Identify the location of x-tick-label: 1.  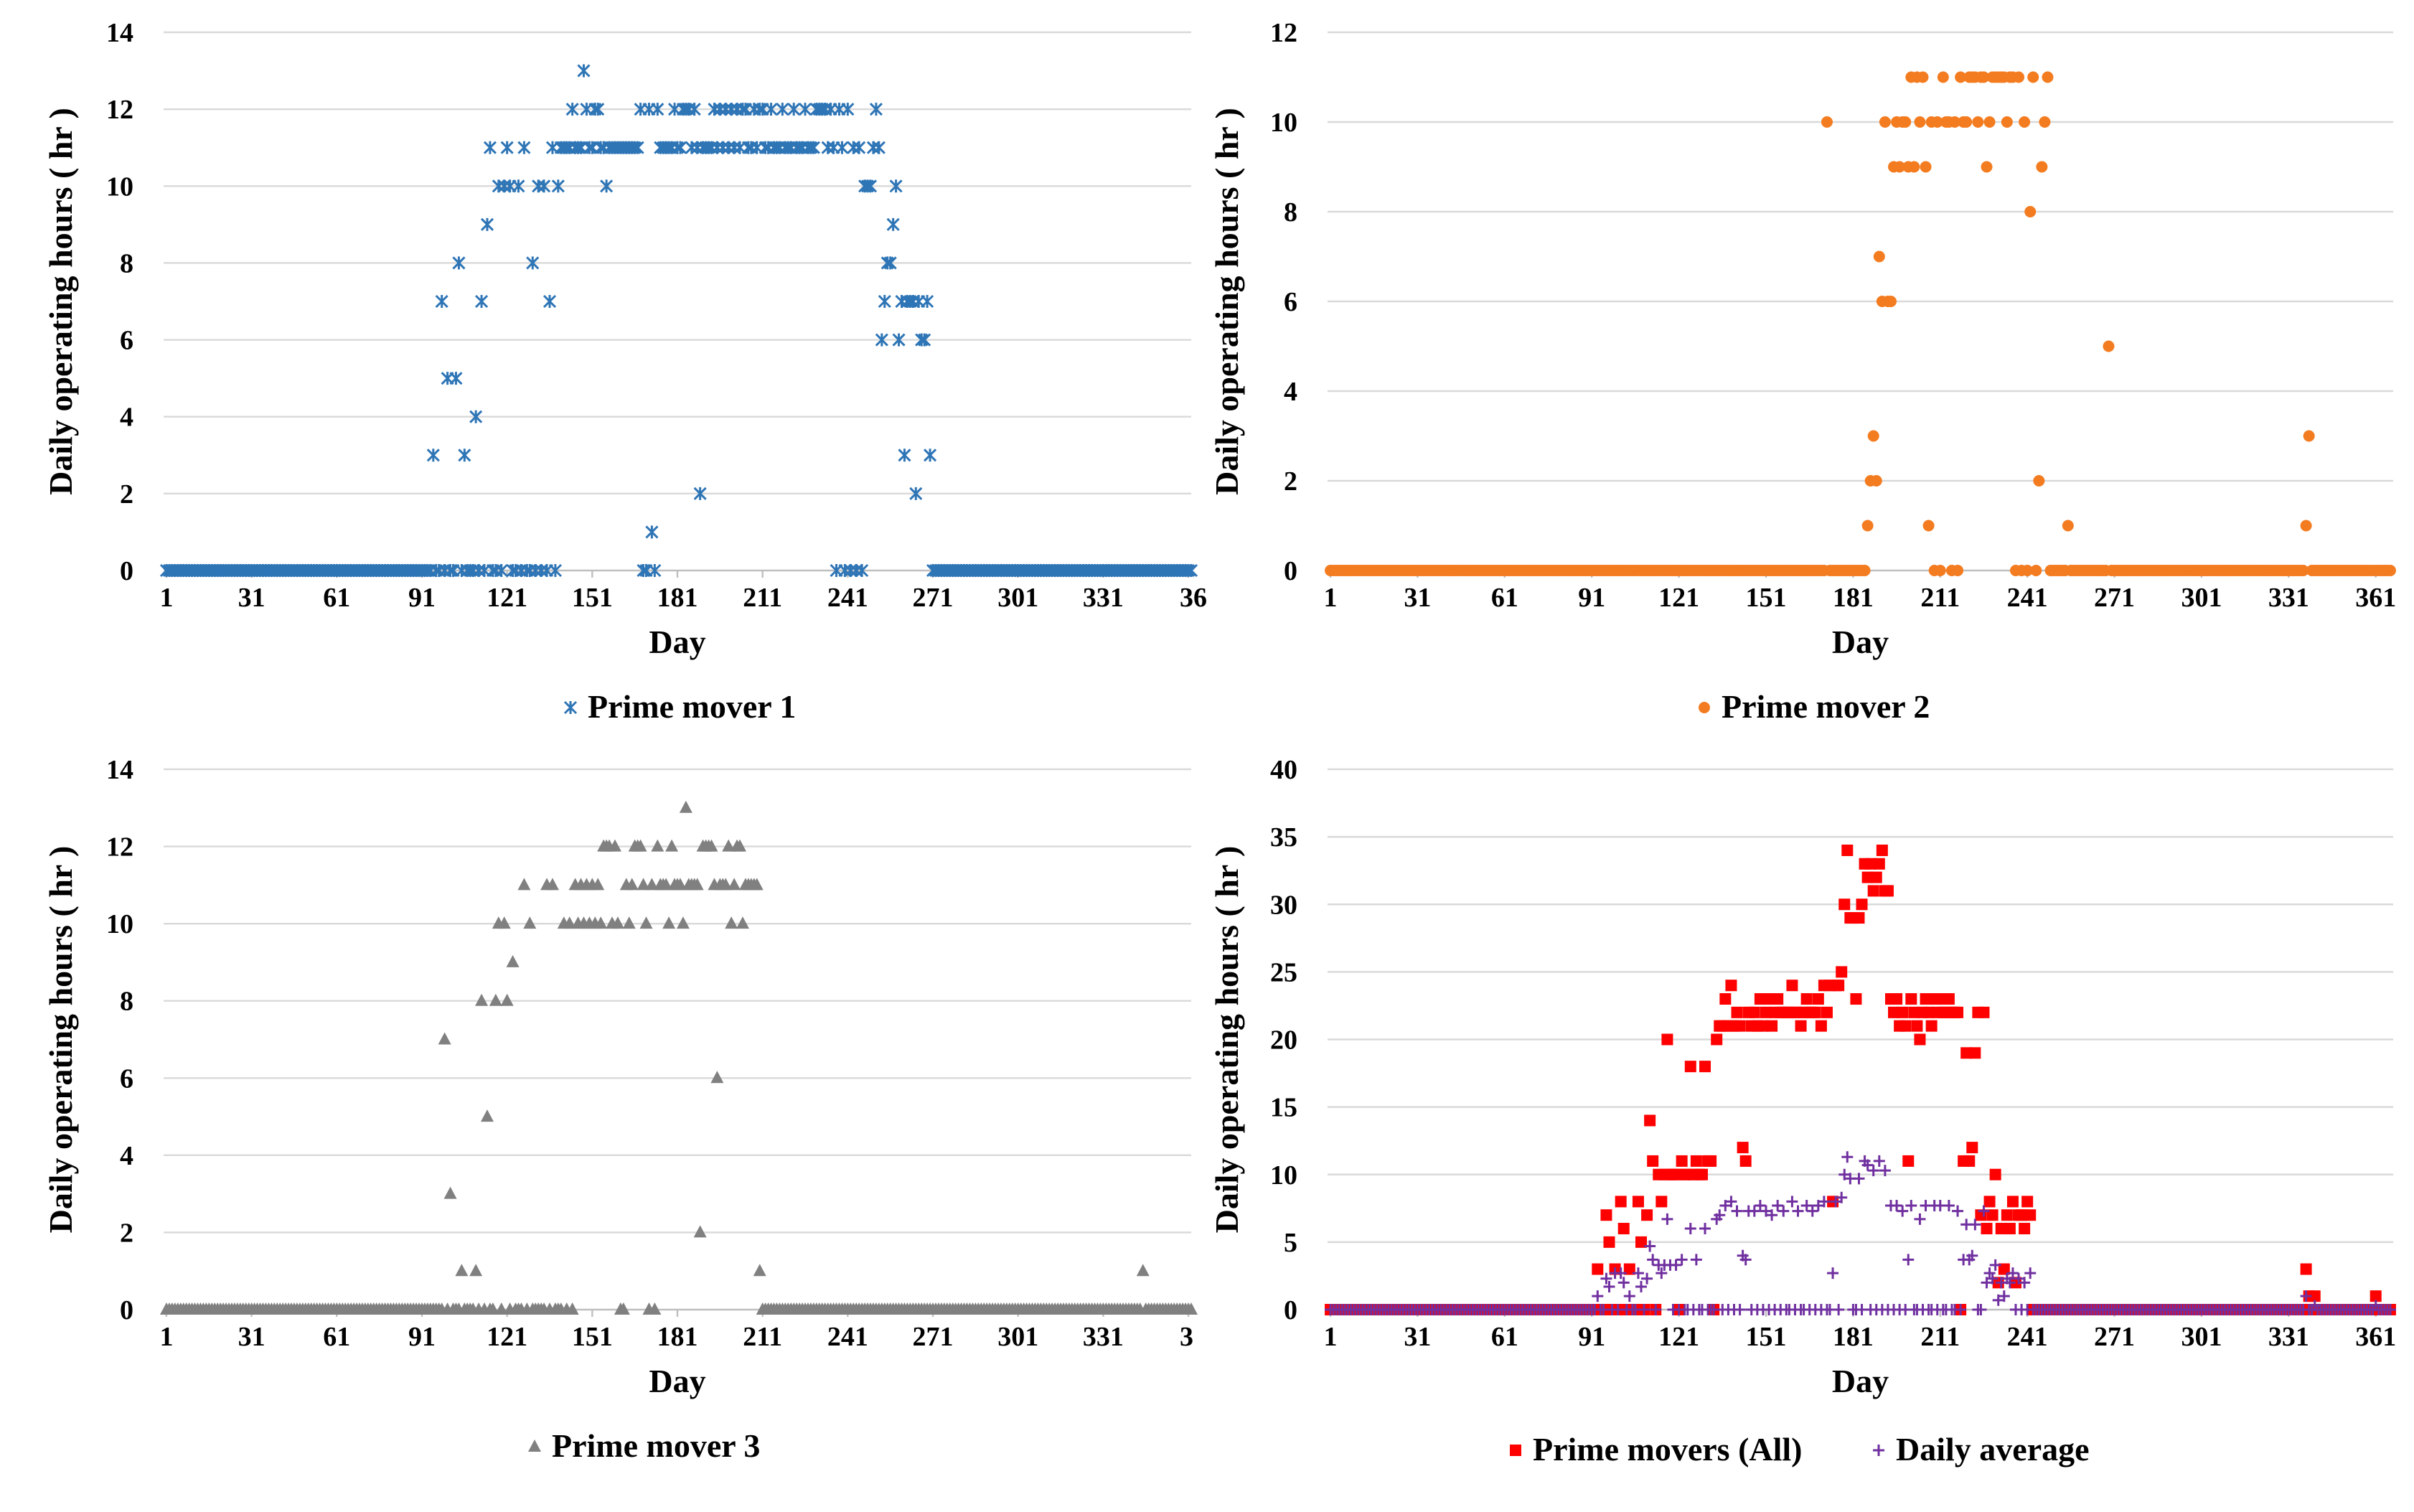
(1331, 598).